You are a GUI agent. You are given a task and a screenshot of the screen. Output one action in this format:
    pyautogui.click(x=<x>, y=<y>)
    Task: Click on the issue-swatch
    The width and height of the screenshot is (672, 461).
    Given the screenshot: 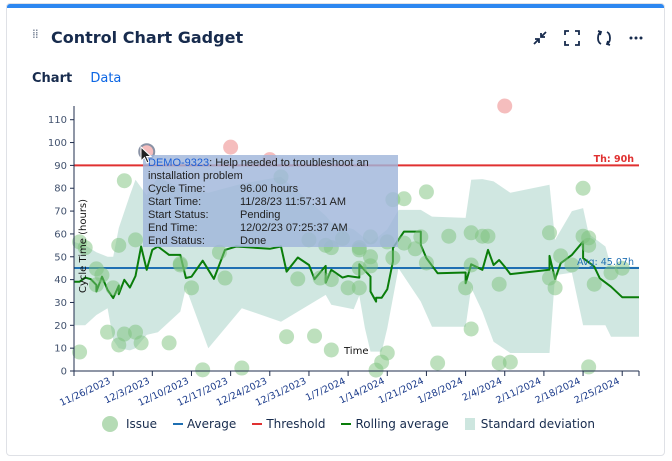 What is the action you would take?
    pyautogui.click(x=110, y=424)
    